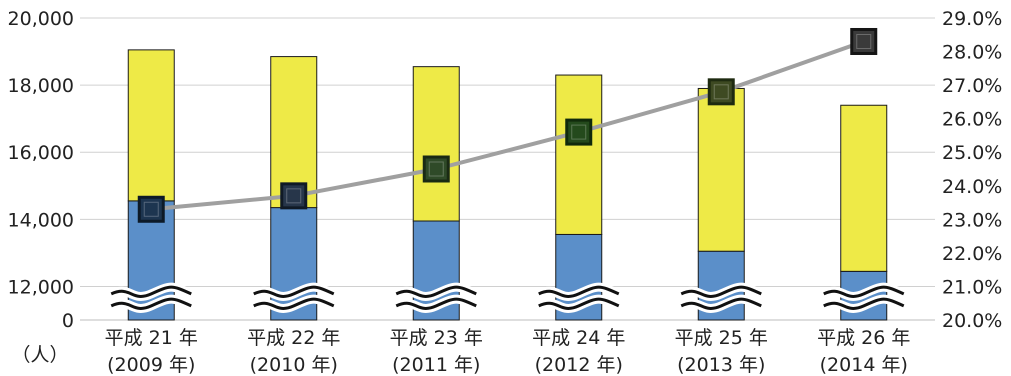 The image size is (1011, 376). What do you see at coordinates (579, 365) in the screenshot?
I see `category-label: (2012 年)` at bounding box center [579, 365].